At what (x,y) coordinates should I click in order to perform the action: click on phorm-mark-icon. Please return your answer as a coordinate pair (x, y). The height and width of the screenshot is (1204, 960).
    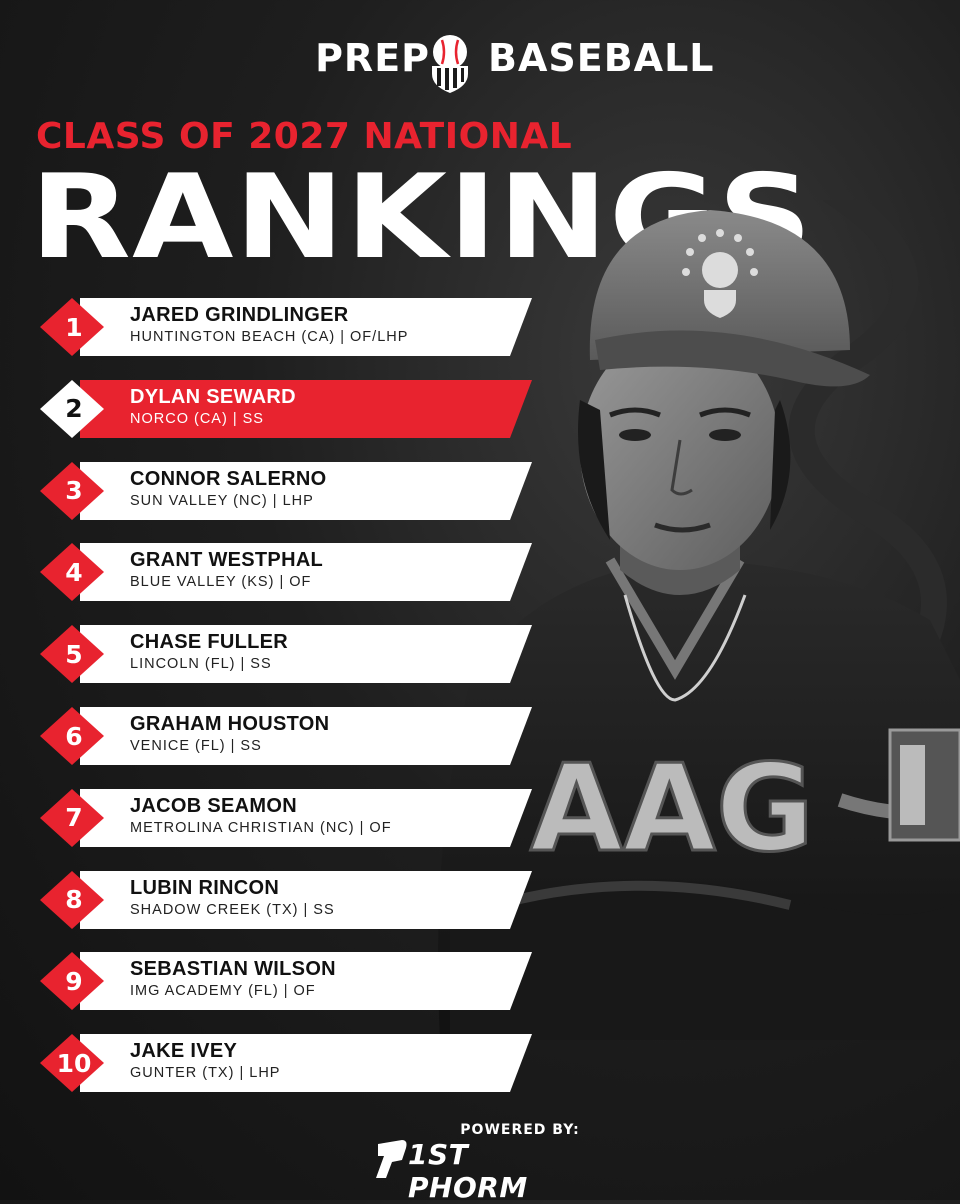
    Looking at the image, I should click on (391, 1159).